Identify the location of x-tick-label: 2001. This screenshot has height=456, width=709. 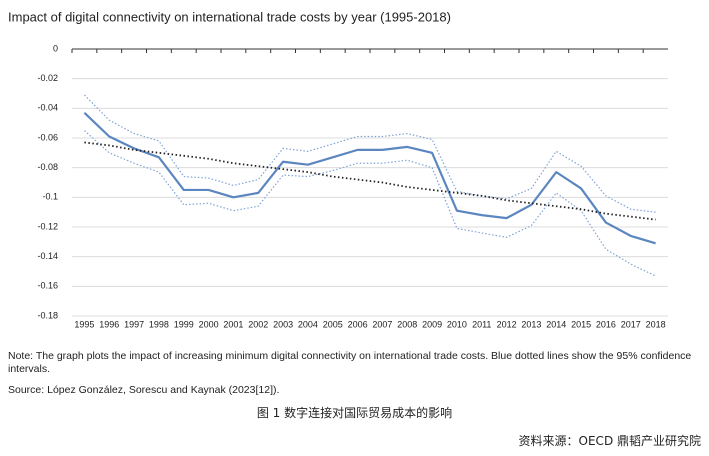
(233, 324).